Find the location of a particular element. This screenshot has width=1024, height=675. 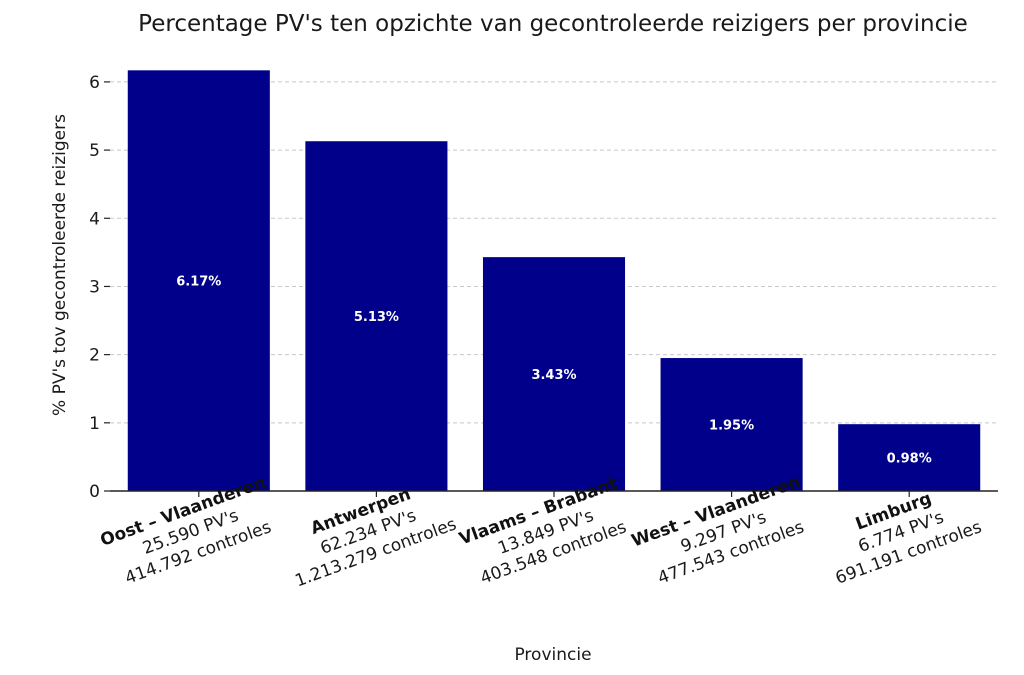

bar-value-label: 5.13% is located at coordinates (376, 317).